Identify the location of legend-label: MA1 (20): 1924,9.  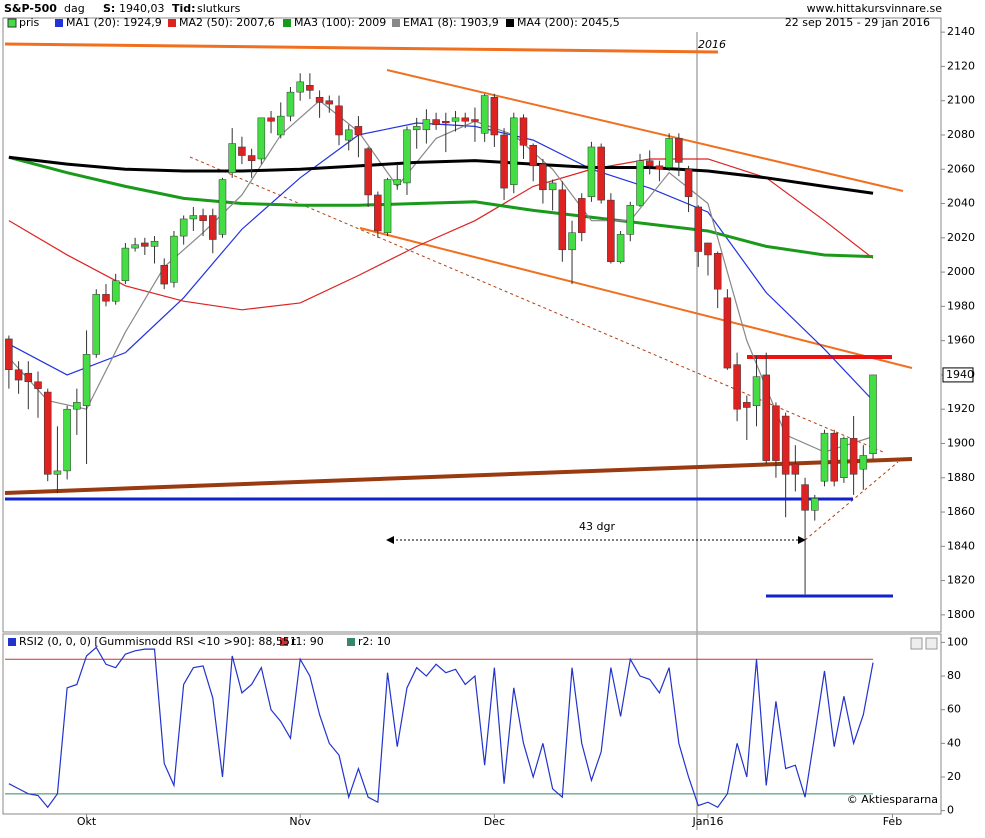
(114, 22).